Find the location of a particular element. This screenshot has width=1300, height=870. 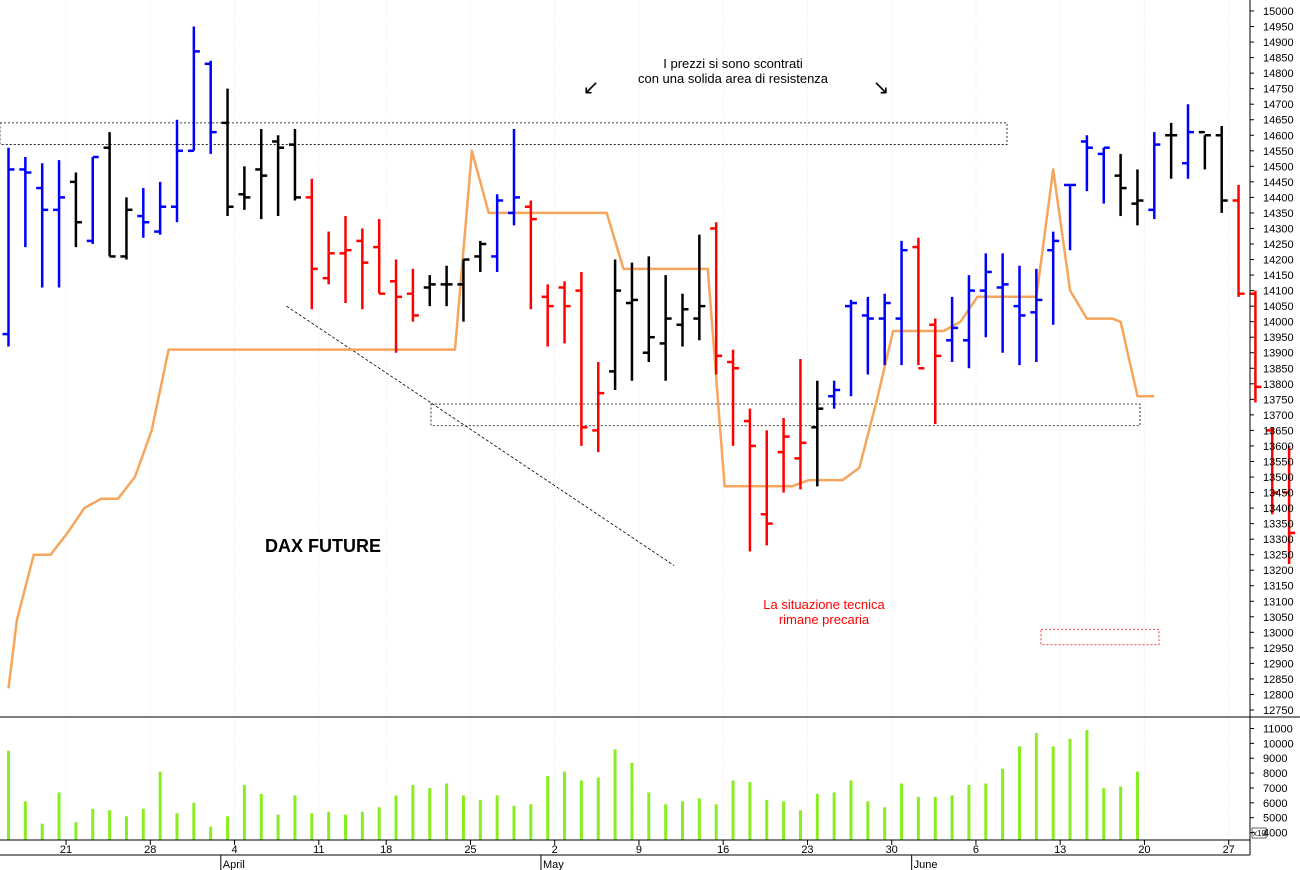

x-tick-label: 27 is located at coordinates (1229, 850).